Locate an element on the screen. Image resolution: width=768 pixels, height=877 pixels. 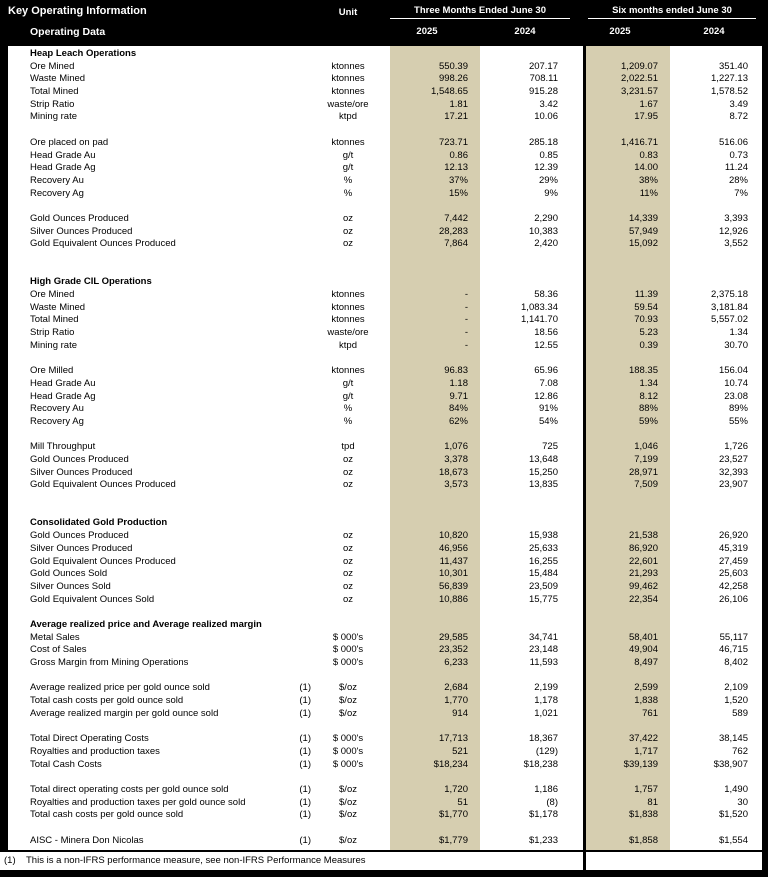
section-row: Heap Leach Operations is located at coordinates (385, 54).